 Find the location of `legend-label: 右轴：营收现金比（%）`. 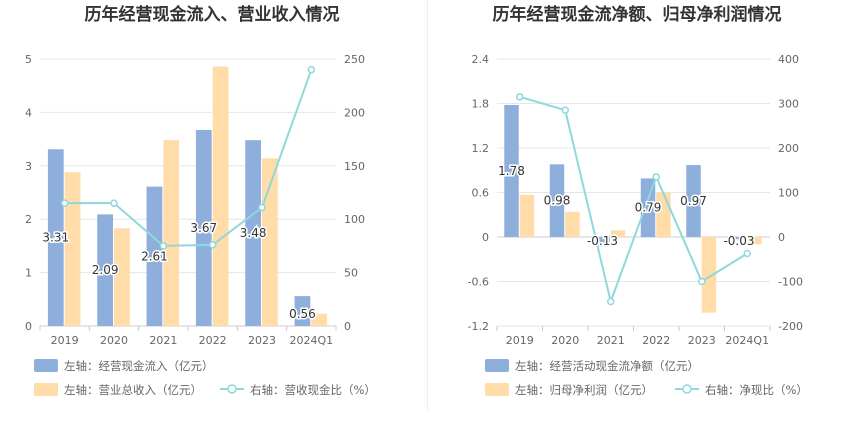

legend-label: 右轴：营收现金比（%） is located at coordinates (313, 390).